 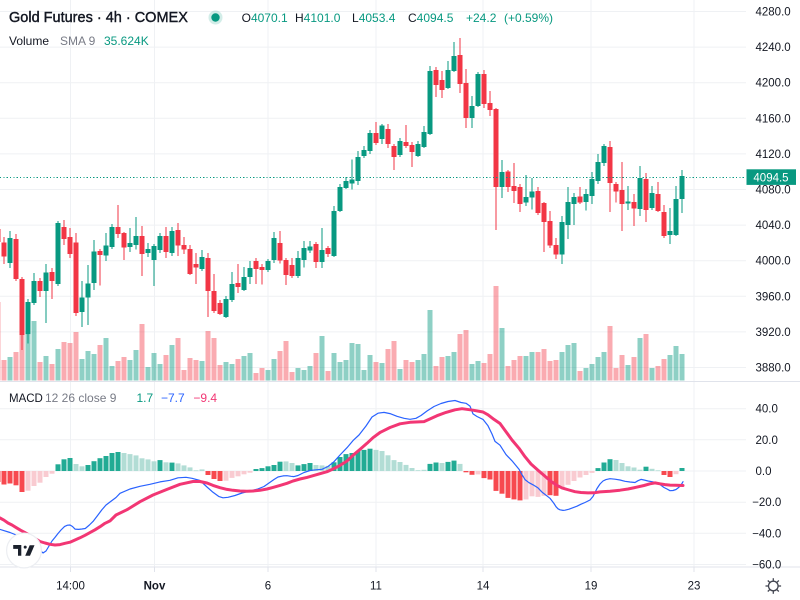 What do you see at coordinates (773, 226) in the screenshot?
I see `svg-text: 4040.0` at bounding box center [773, 226].